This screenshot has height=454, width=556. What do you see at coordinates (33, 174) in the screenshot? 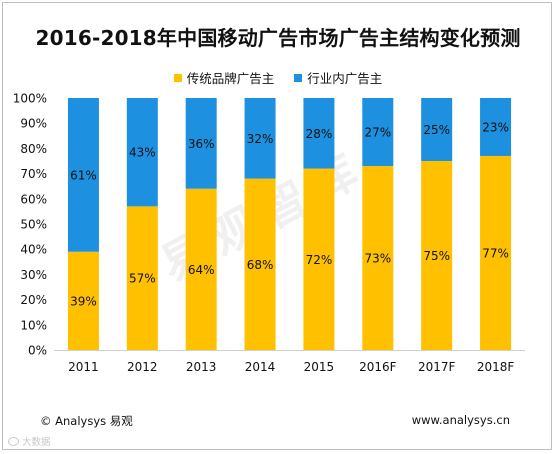
I see `y-tick-label: 70%` at bounding box center [33, 174].